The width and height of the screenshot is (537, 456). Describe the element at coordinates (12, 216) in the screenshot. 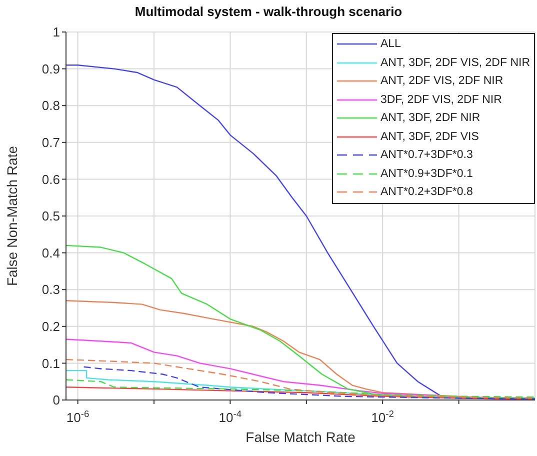

I see `y-axis-title: False Non-Match Rate` at that location.